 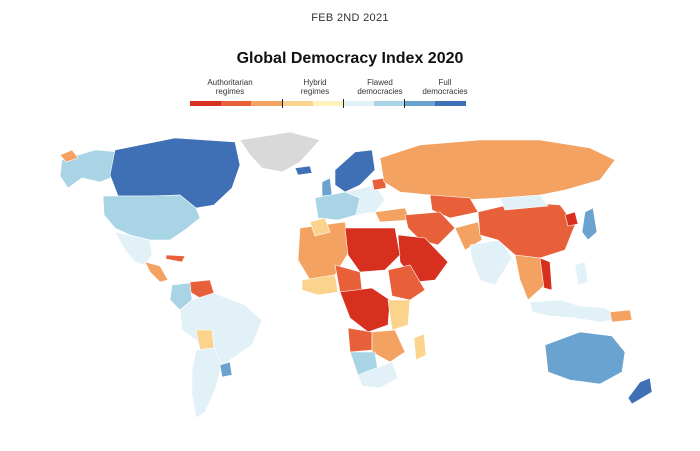 I want to click on region-cuba, so click(x=175, y=258).